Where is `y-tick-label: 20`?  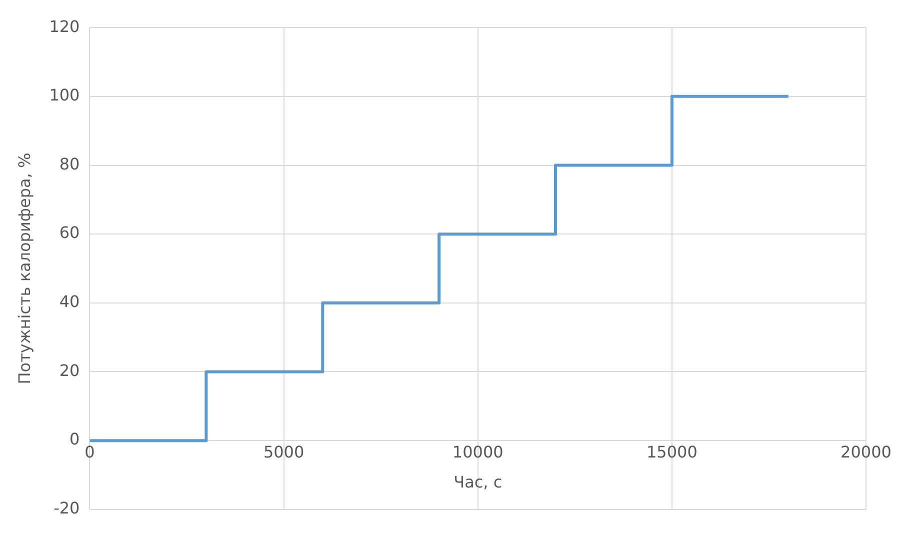
y-tick-label: 20 is located at coordinates (69, 370).